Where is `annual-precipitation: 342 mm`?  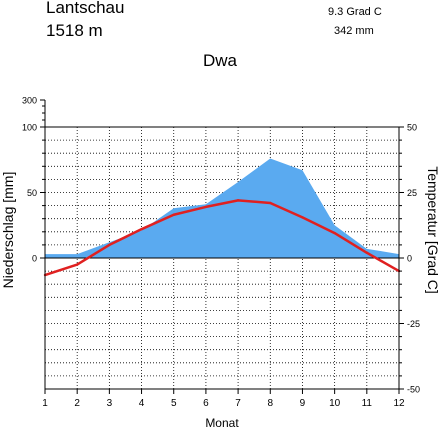
annual-precipitation: 342 mm is located at coordinates (354, 31).